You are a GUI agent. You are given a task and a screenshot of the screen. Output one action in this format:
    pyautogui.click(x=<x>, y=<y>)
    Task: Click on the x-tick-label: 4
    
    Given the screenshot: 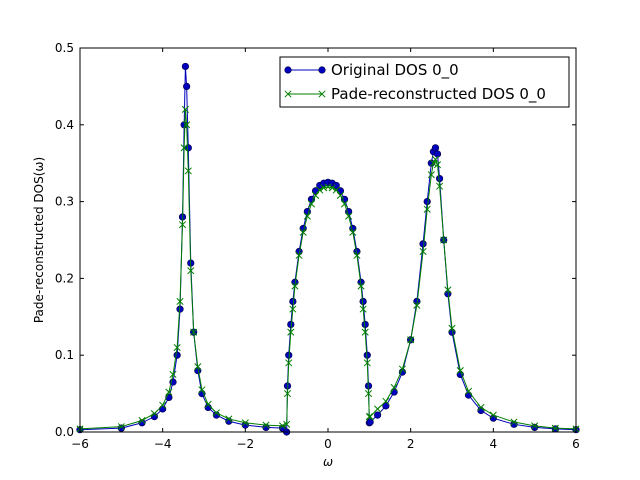 What is the action you would take?
    pyautogui.click(x=494, y=444)
    